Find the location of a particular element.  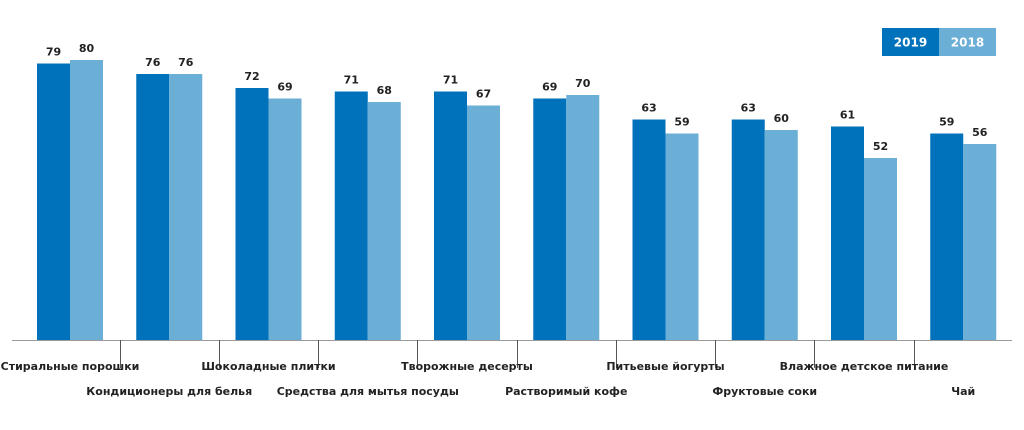

data-label-2019-6: 69 is located at coordinates (549, 87).